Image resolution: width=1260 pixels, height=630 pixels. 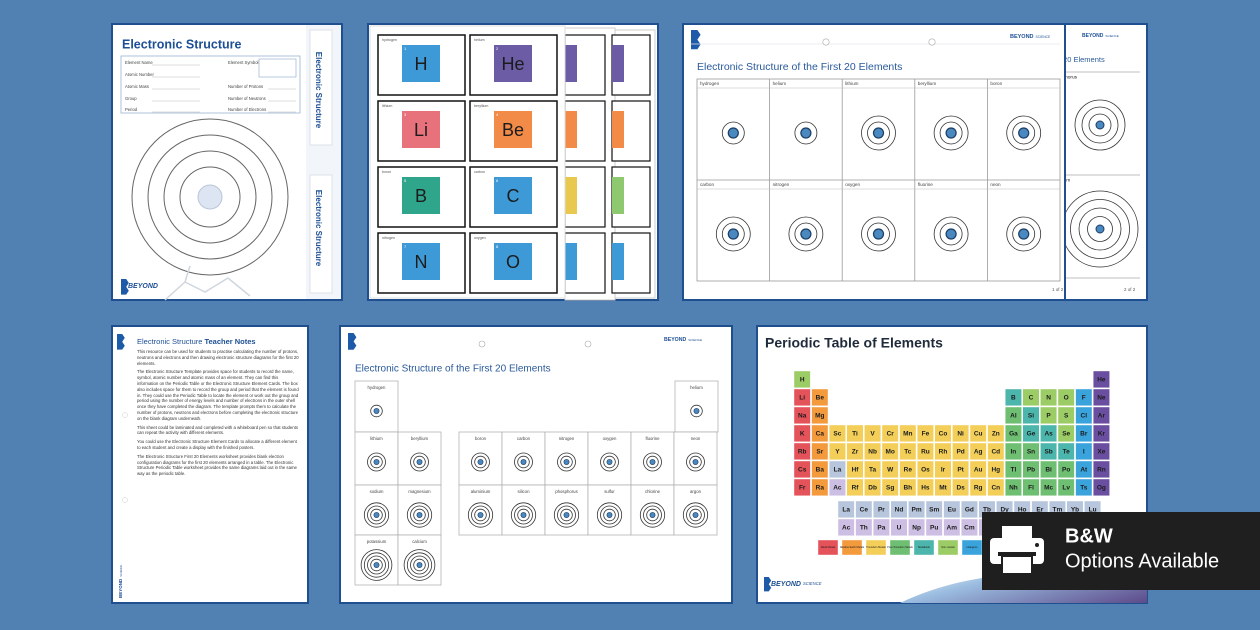 What do you see at coordinates (1101, 452) in the screenshot?
I see `element-symbol: Xe` at bounding box center [1101, 452].